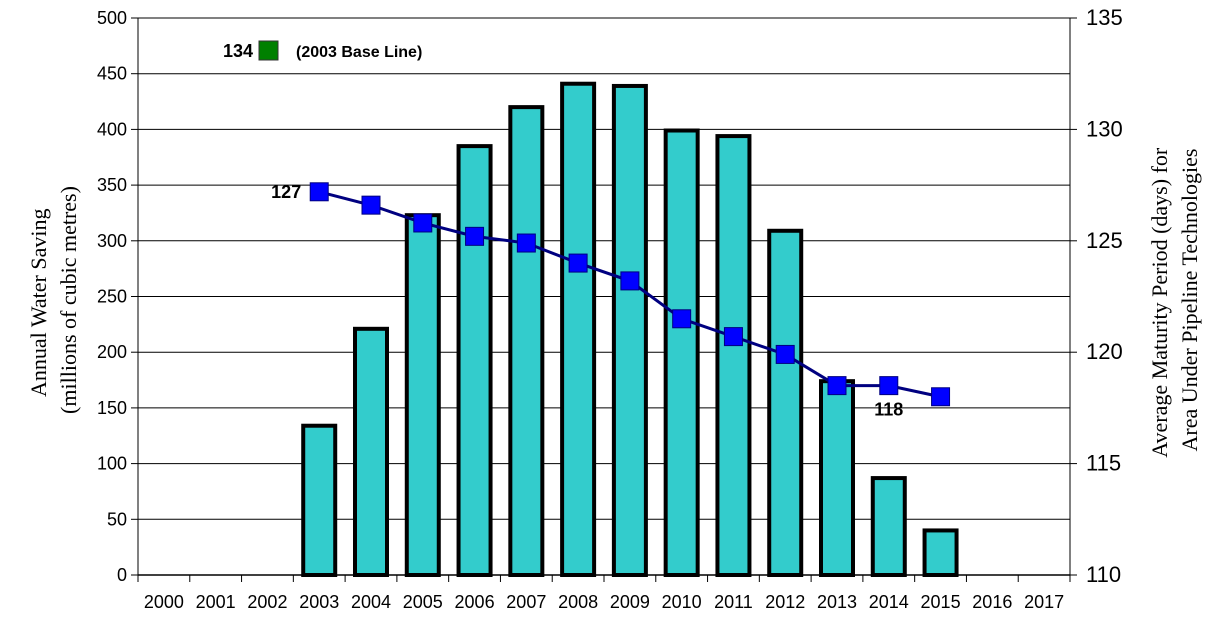 This screenshot has width=1225, height=620. I want to click on bar-2013, so click(837, 478).